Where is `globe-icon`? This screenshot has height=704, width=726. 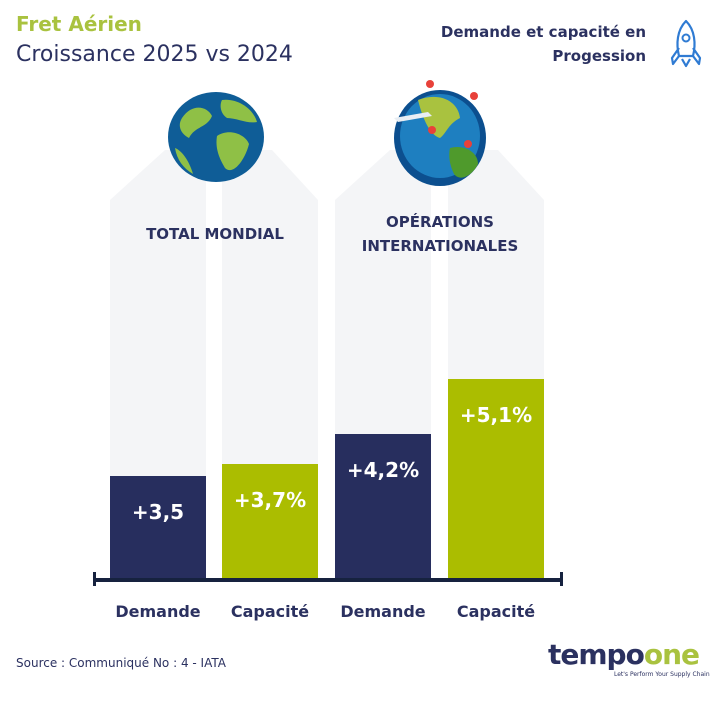 globe-icon is located at coordinates (216, 137).